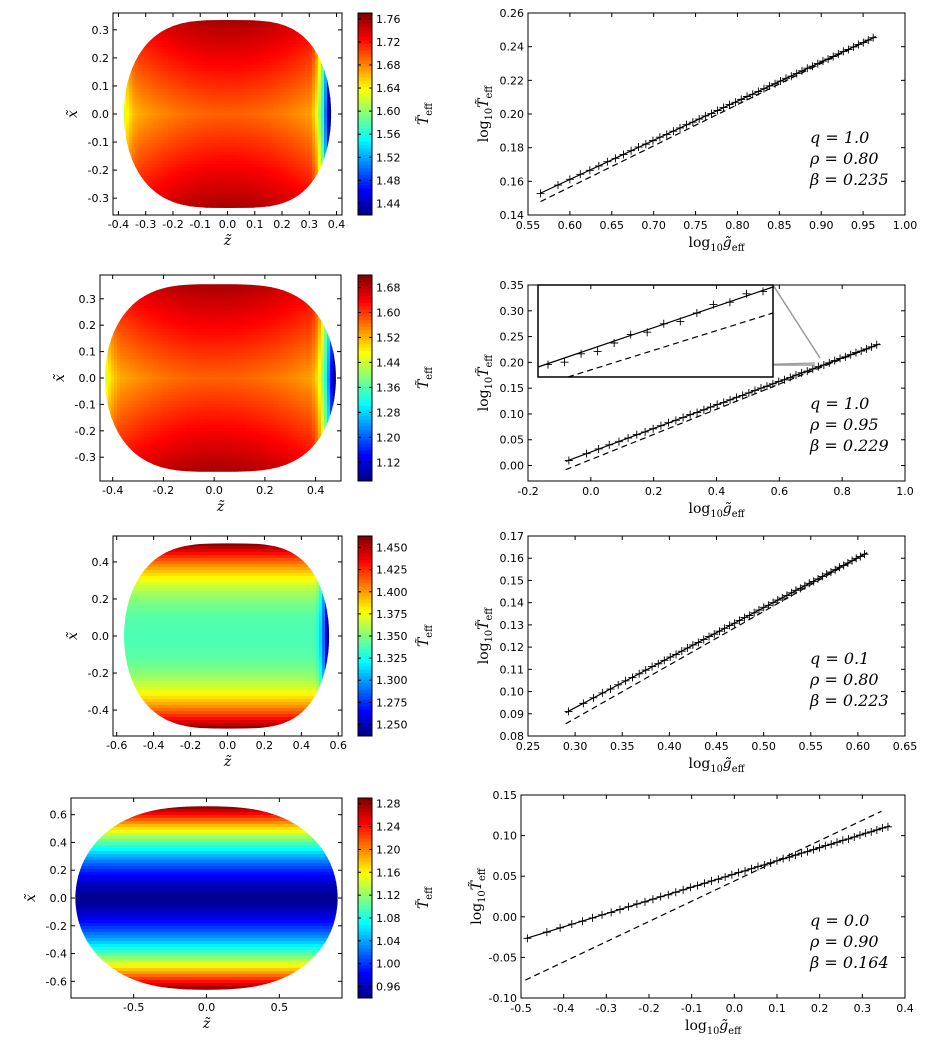 The height and width of the screenshot is (1050, 926). Describe the element at coordinates (265, 490) in the screenshot. I see `x-tick-label: 0.2` at that location.